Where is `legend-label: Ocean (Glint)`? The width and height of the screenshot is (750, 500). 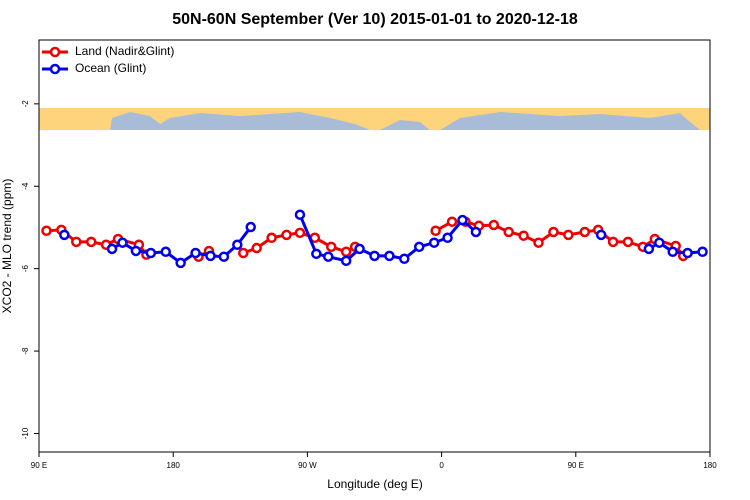
legend-label: Ocean (Glint) is located at coordinates (110, 68).